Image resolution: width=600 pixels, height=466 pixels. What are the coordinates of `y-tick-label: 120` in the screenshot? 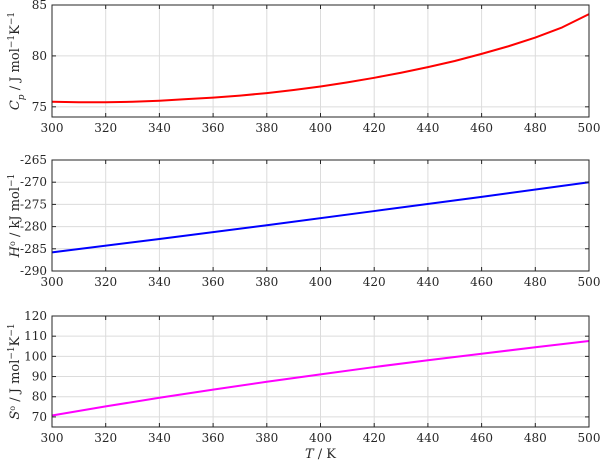 It's located at (35, 316).